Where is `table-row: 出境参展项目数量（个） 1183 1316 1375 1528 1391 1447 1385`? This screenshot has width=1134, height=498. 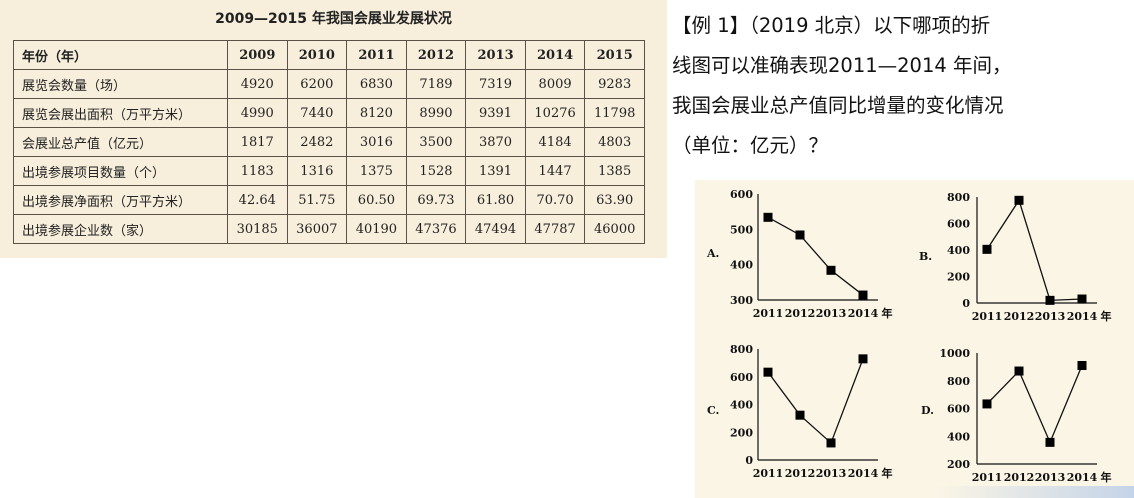
table-row: 出境参展项目数量（个） 1183 1316 1375 1528 1391 1447 1385 is located at coordinates (329, 171).